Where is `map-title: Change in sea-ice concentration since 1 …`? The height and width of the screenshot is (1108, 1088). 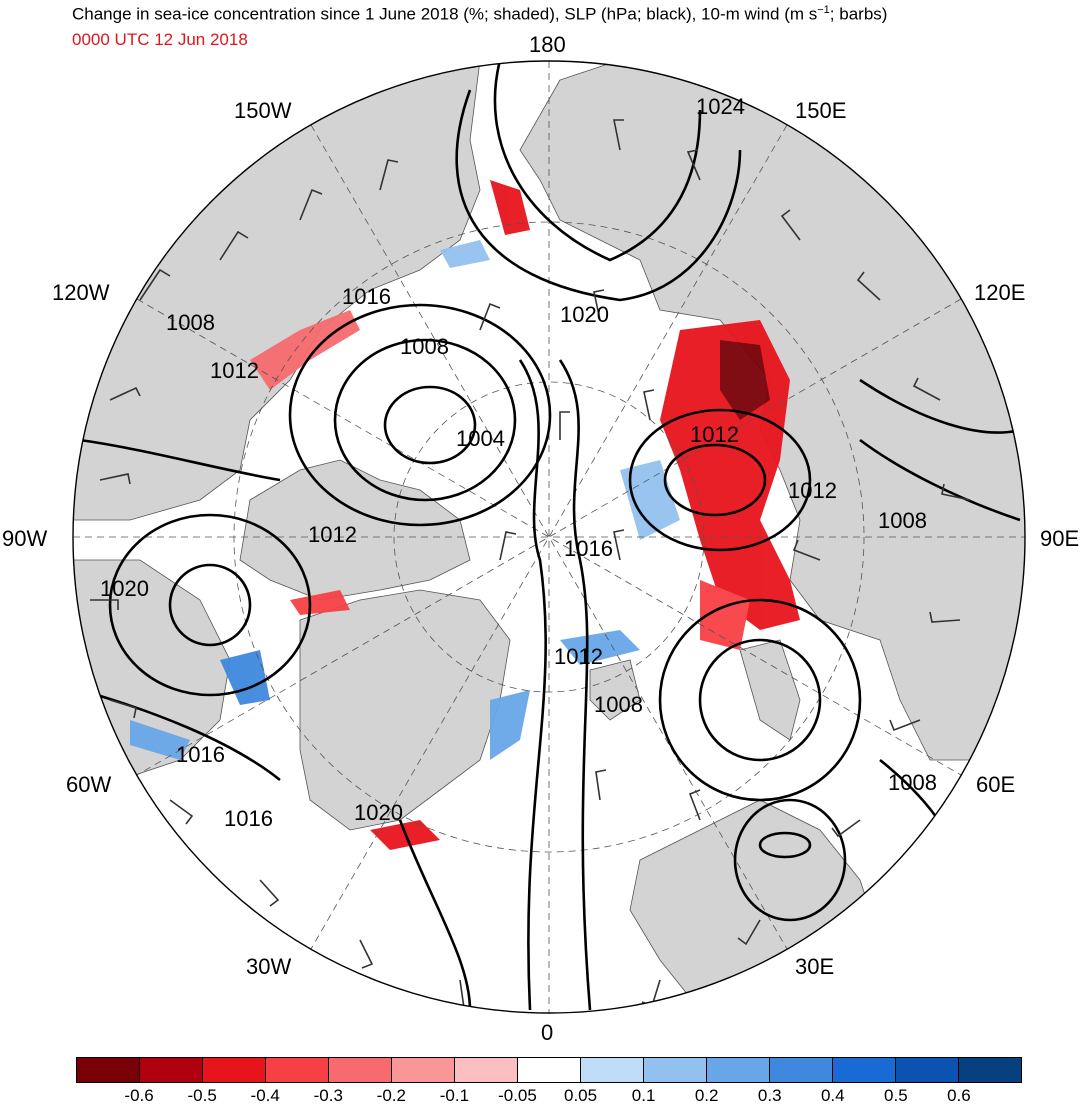
map-title: Change in sea-ice concentration since 1 … is located at coordinates (480, 14).